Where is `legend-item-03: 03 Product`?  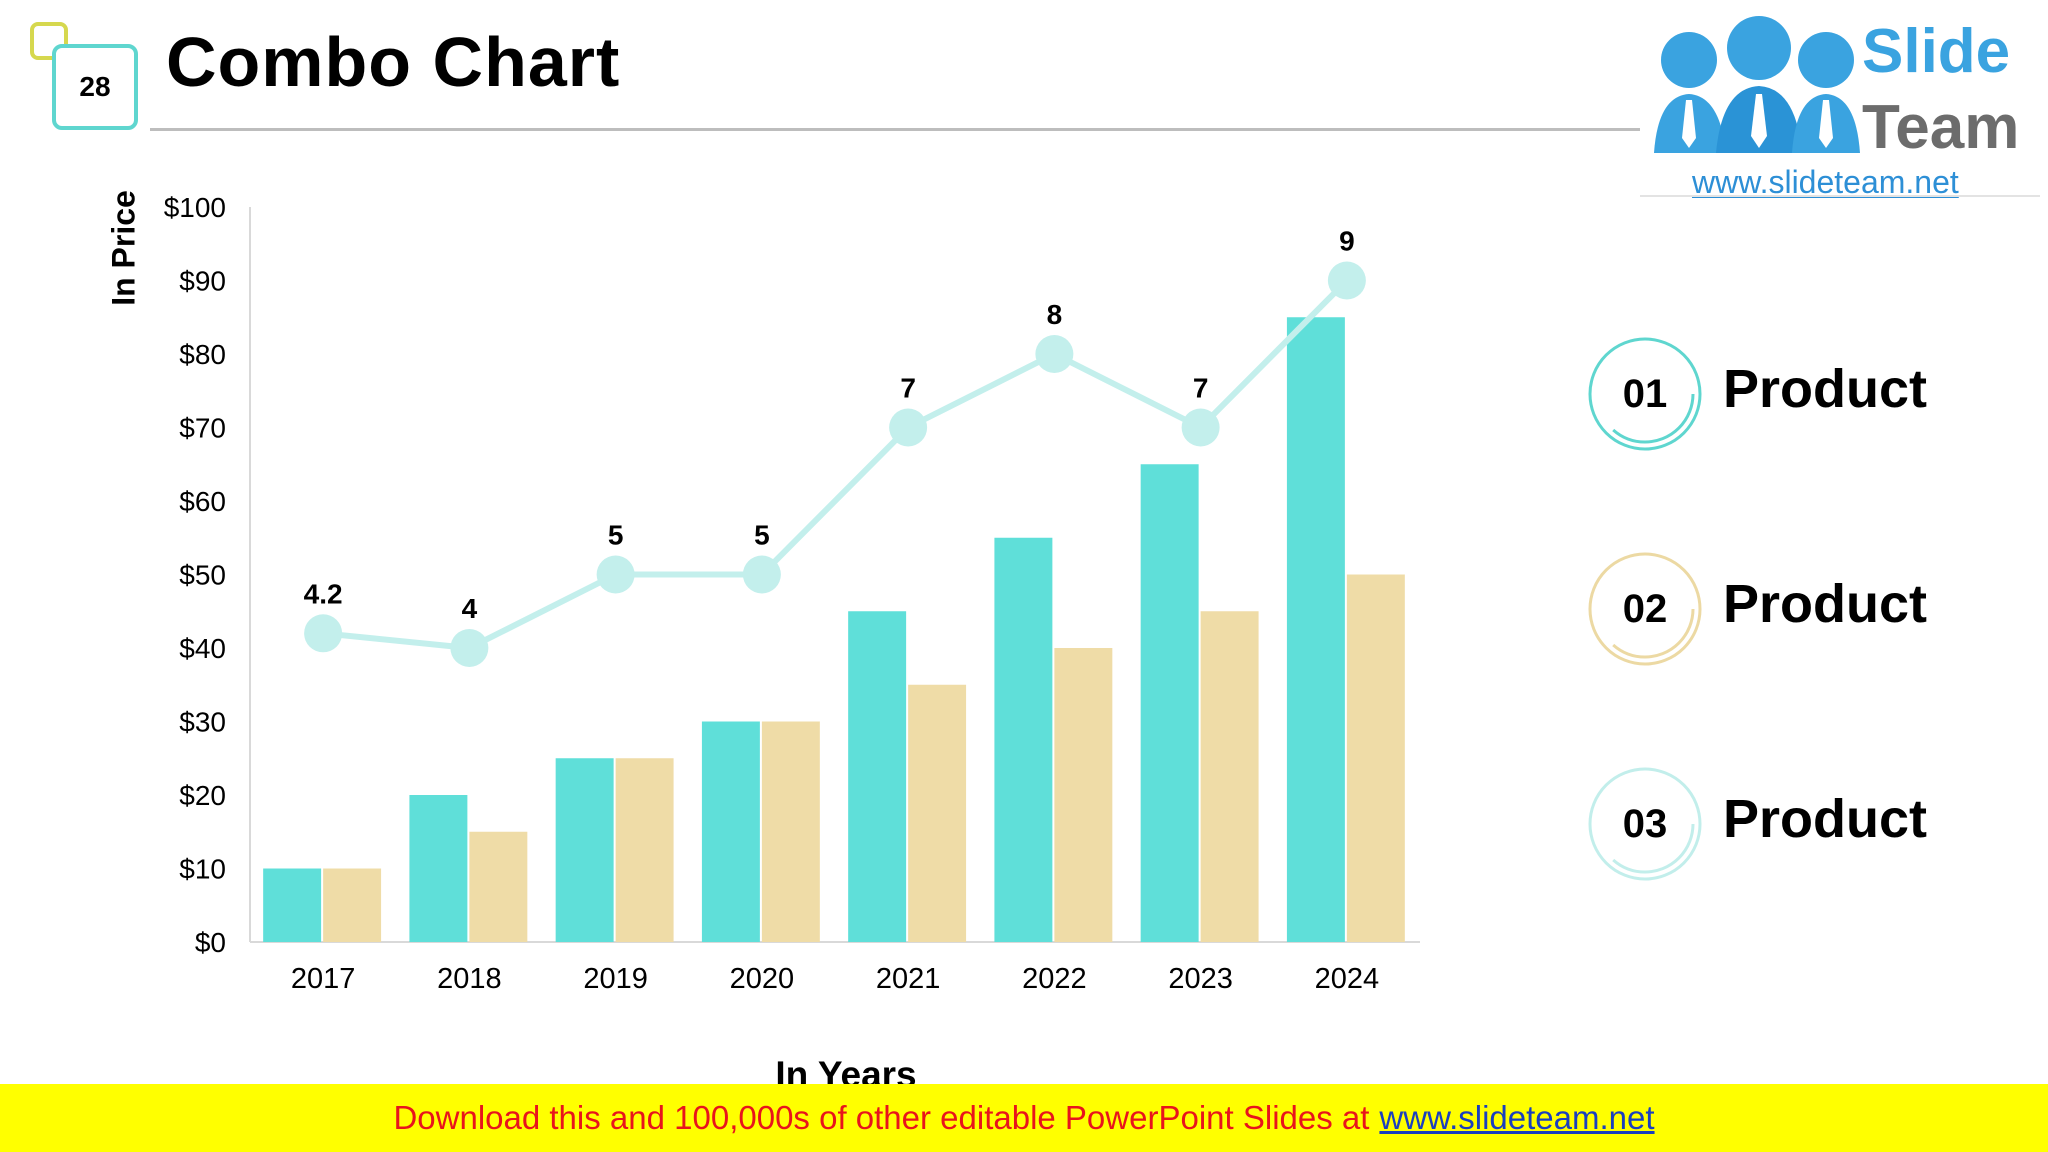
legend-item-03: 03 Product is located at coordinates (1815, 824).